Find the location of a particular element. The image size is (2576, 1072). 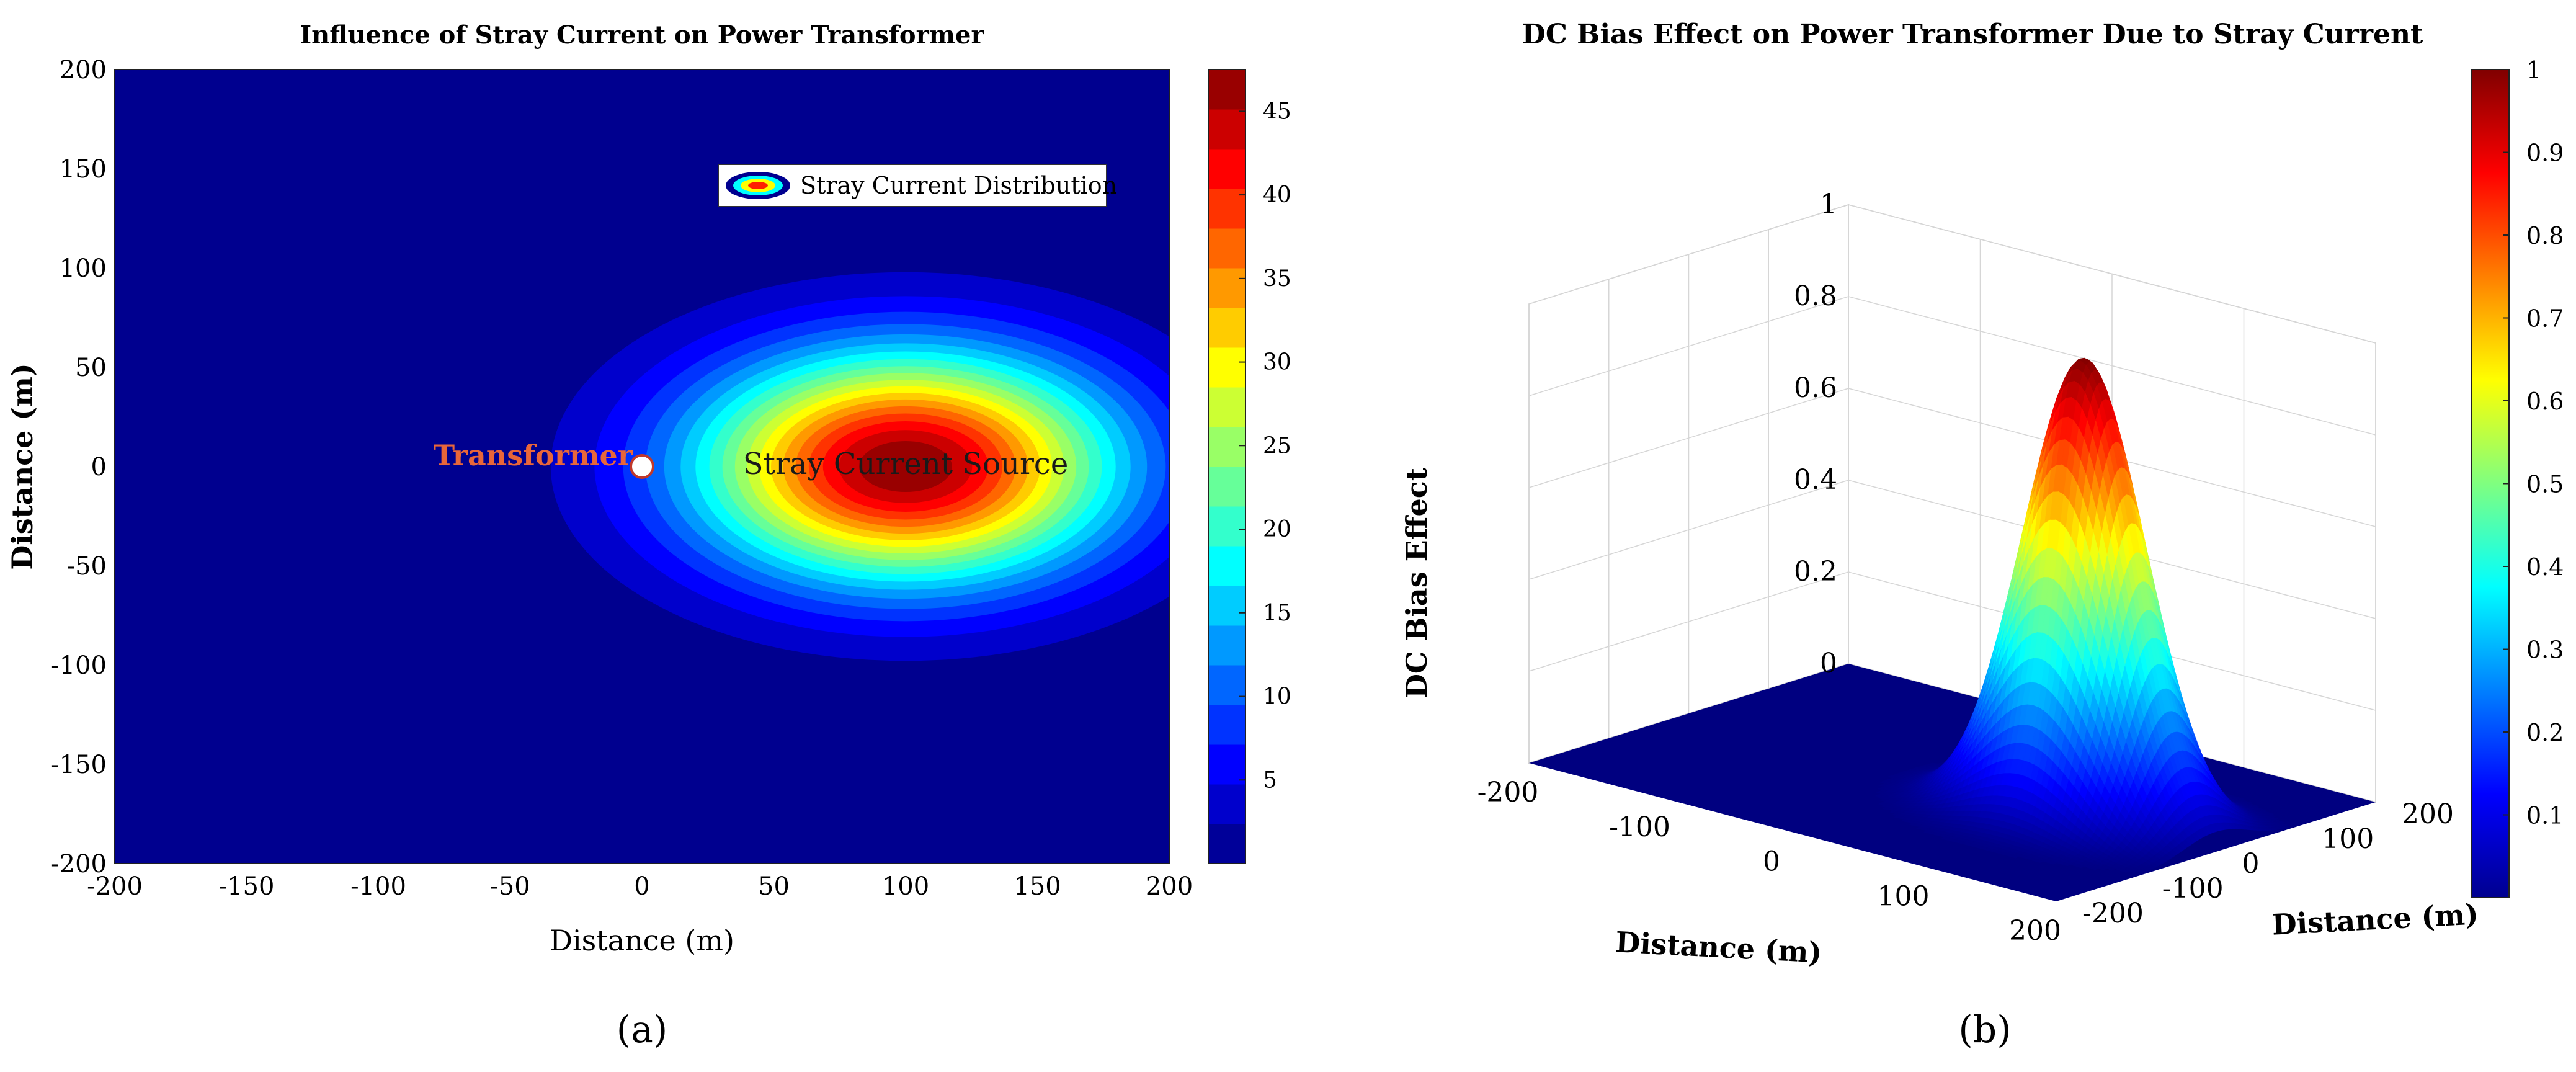

colorbar-tick-label: 0.8 is located at coordinates (2545, 235).